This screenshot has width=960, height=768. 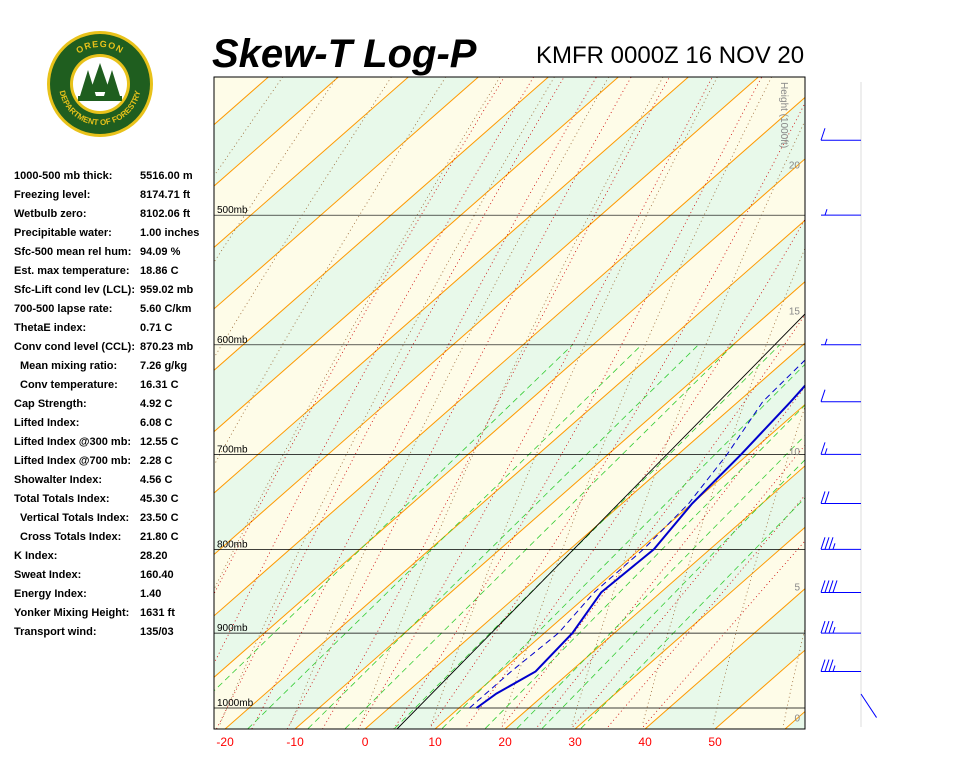 I want to click on index-label: ThetaE index:, so click(x=50, y=328).